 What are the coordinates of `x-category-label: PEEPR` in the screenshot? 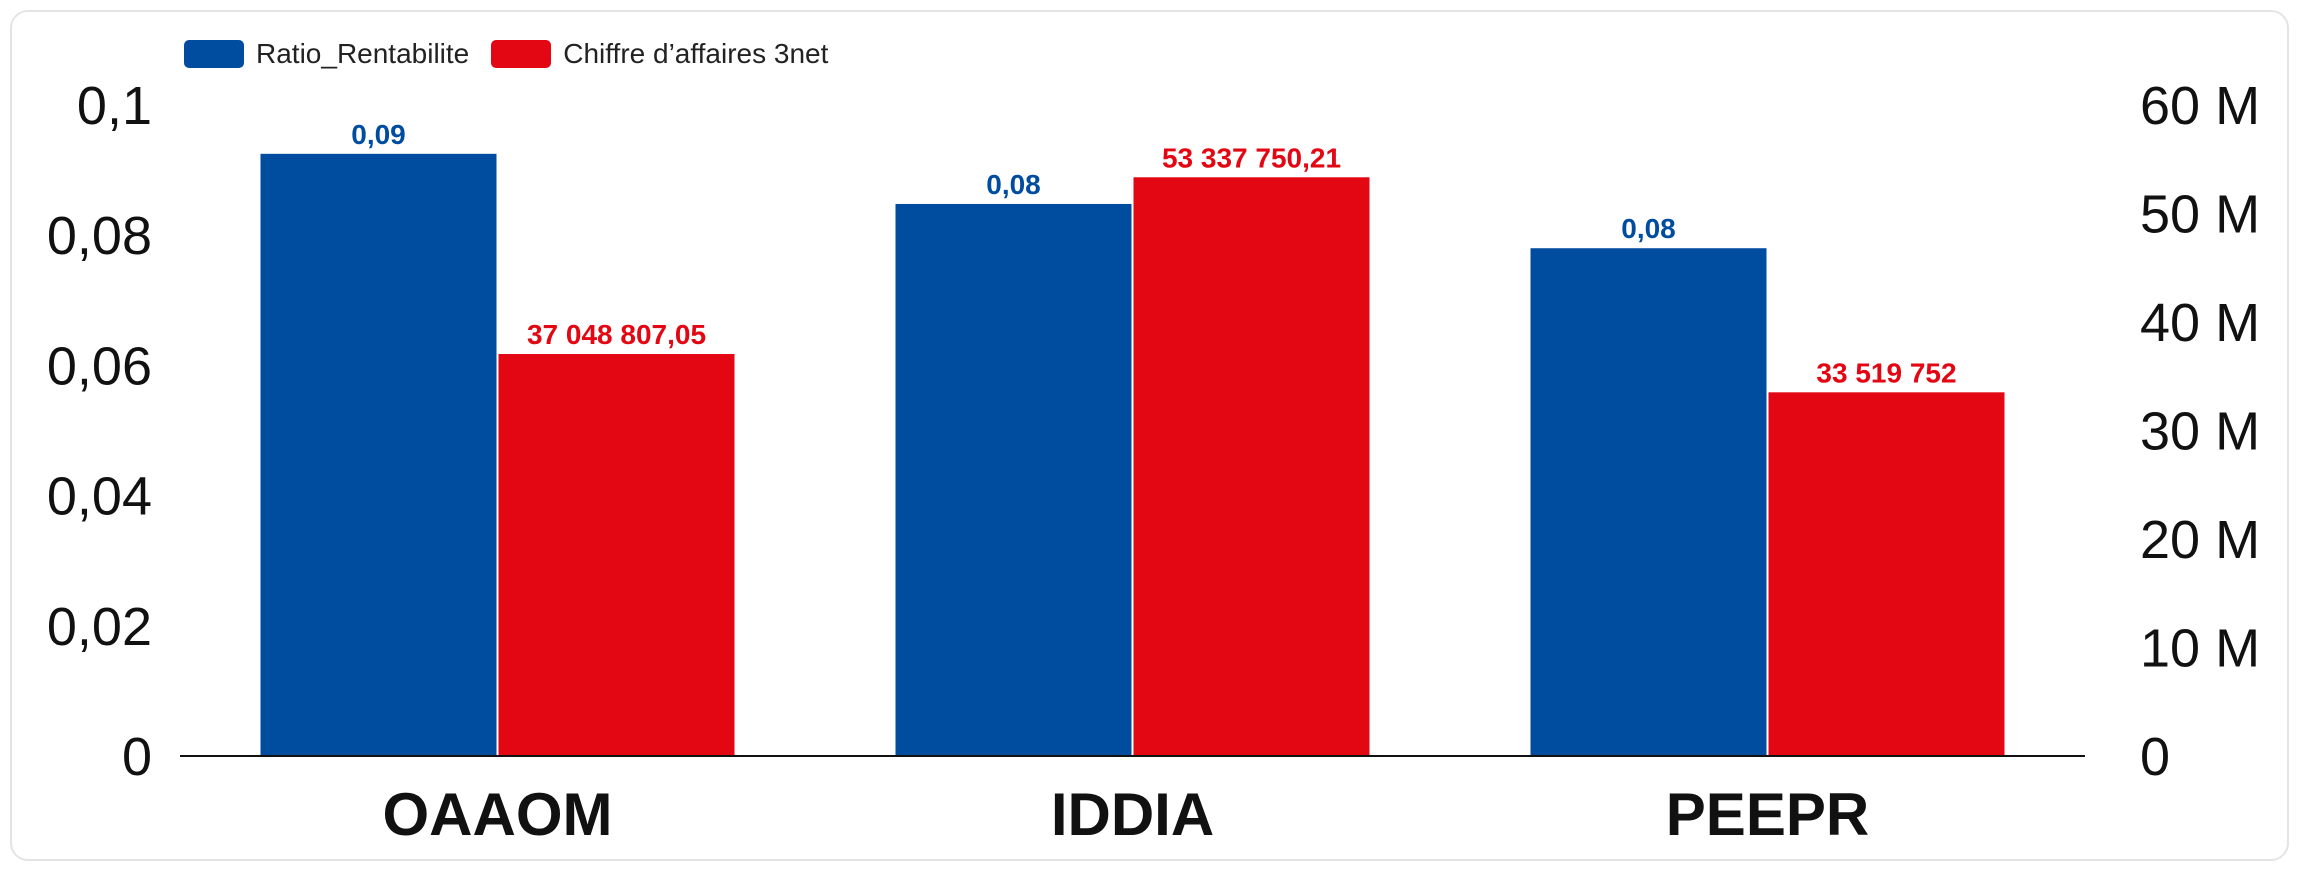 It's located at (1767, 814).